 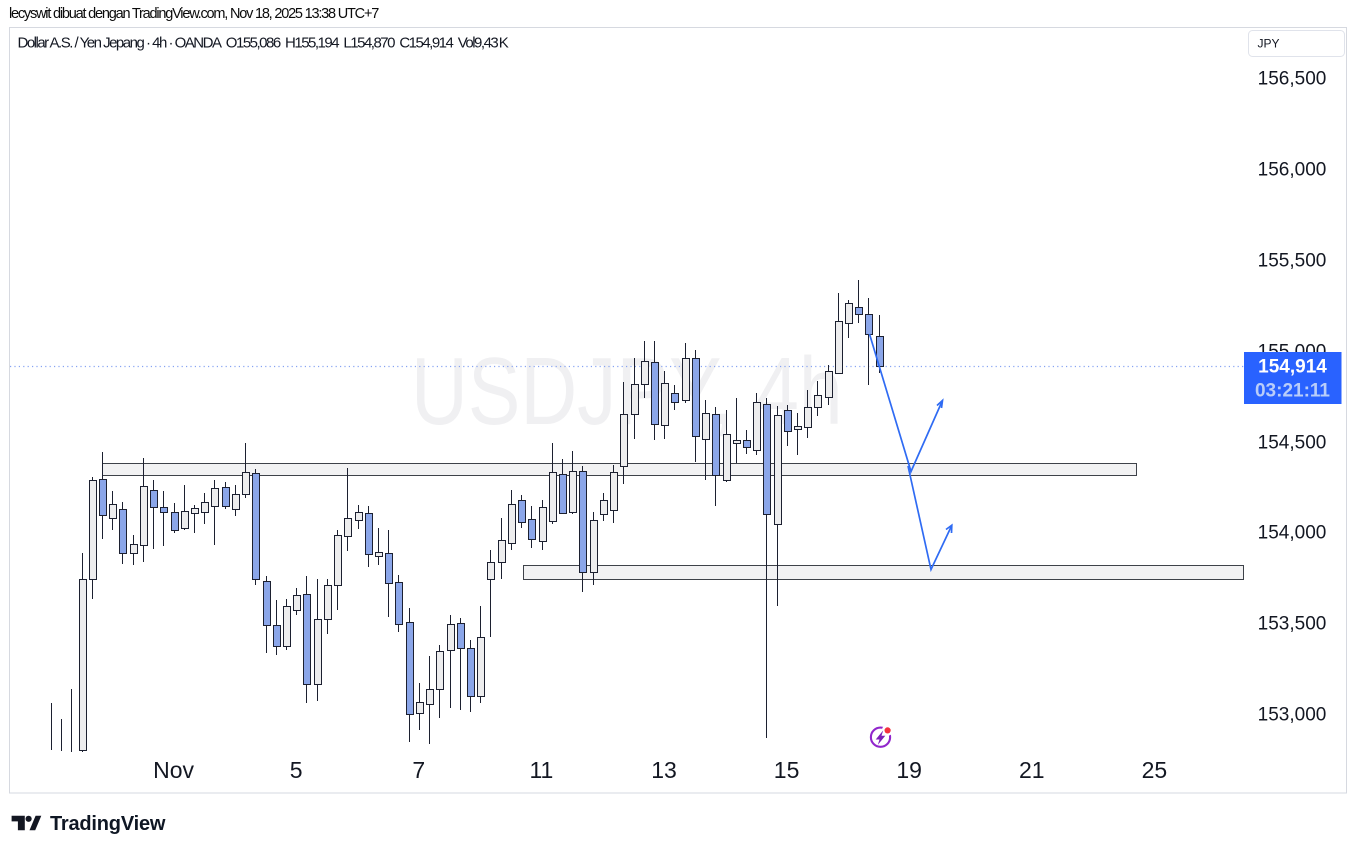 I want to click on svg-text: 154,914, so click(x=1292, y=367).